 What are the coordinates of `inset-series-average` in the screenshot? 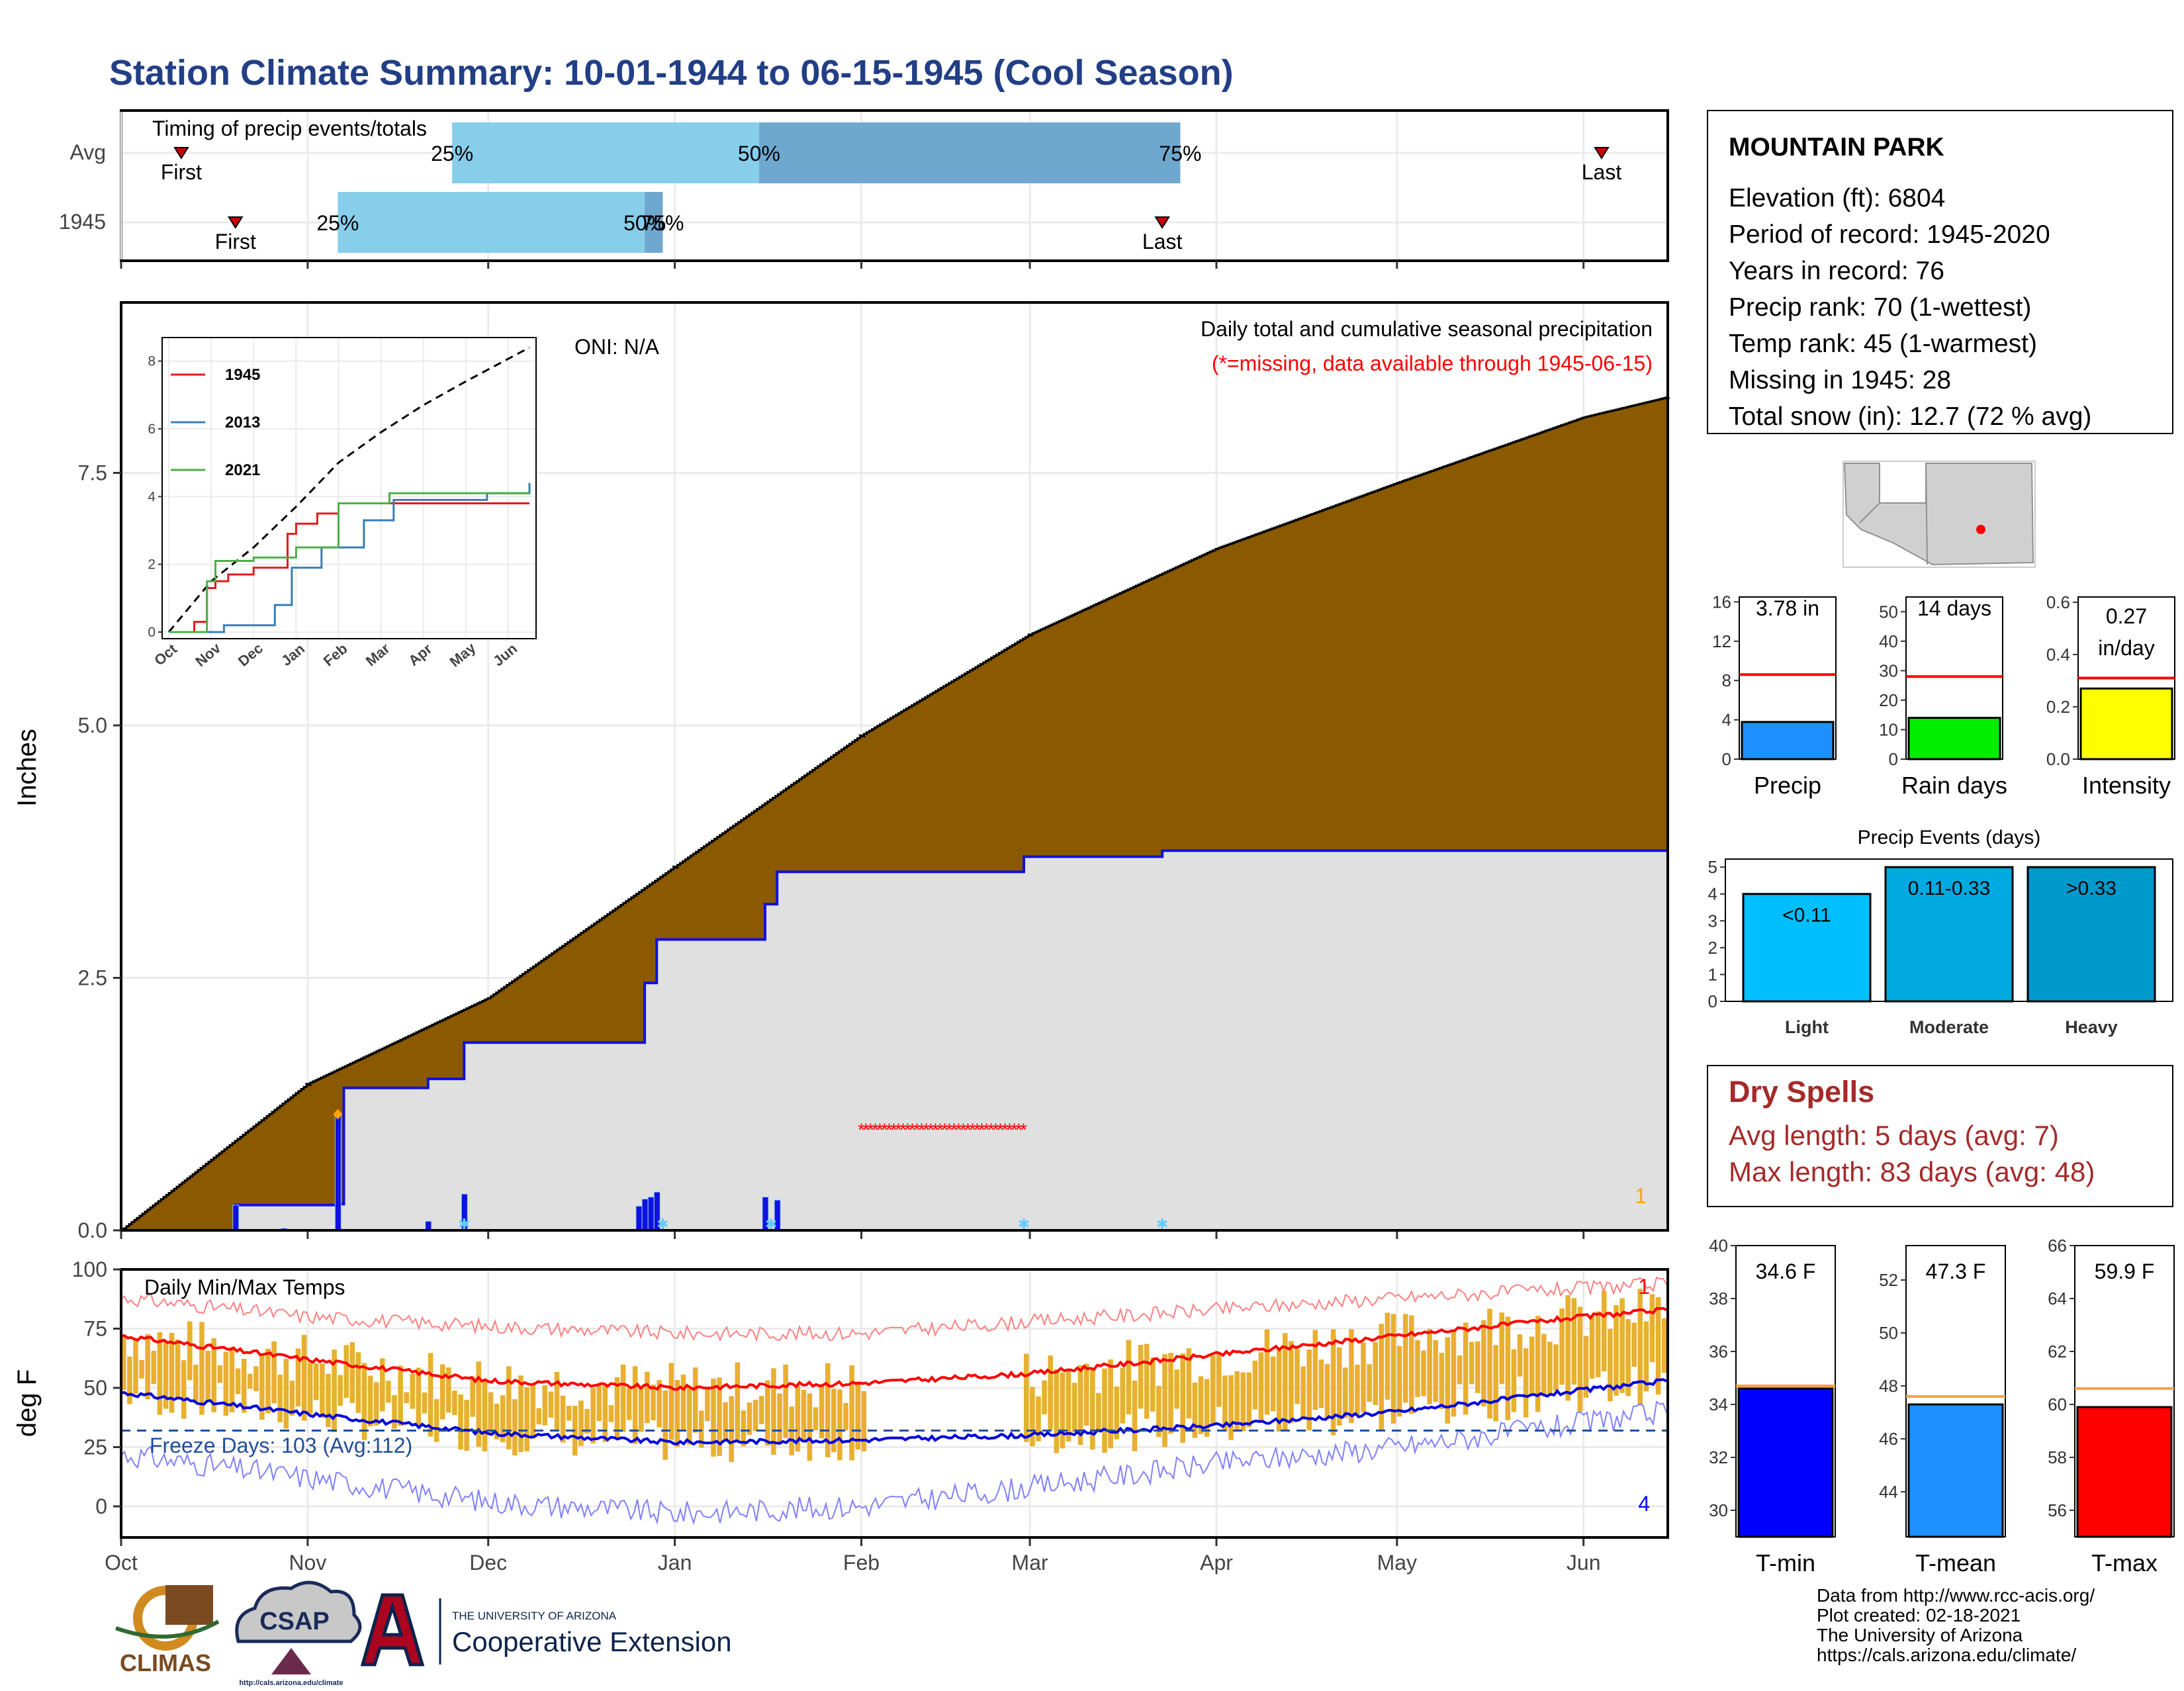 It's located at (348, 489).